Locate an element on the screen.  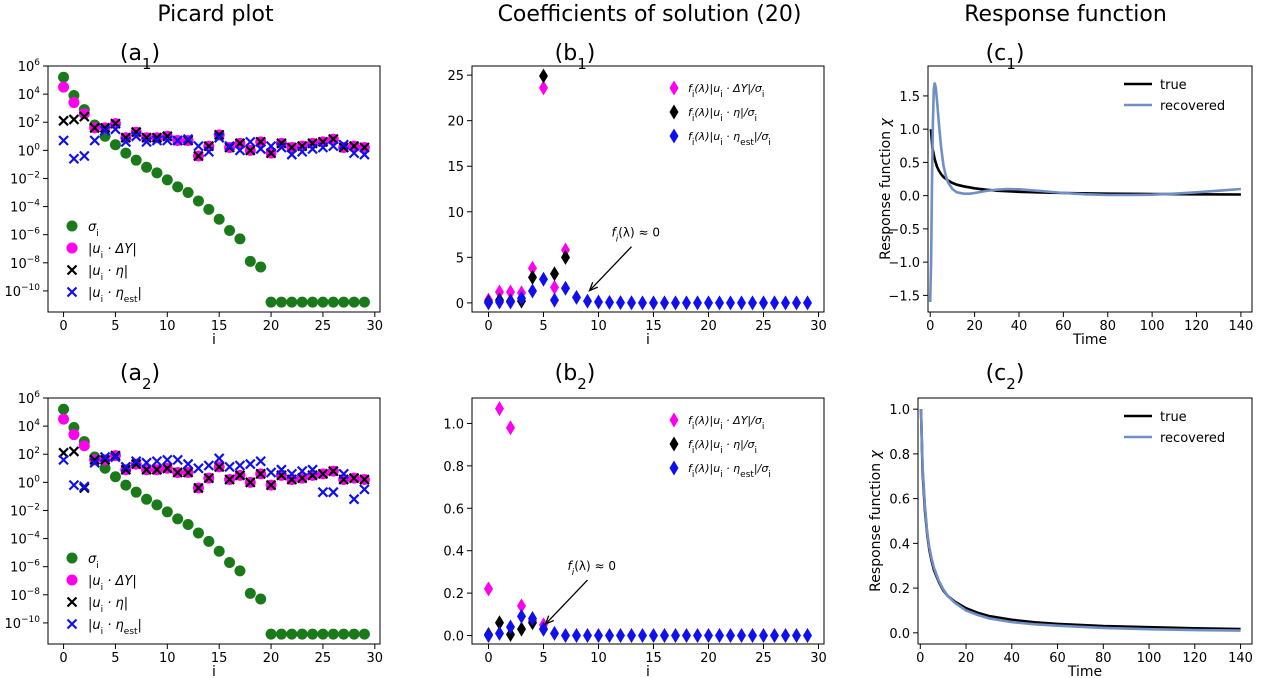
y-tick-label: 0.8 is located at coordinates (453, 467).